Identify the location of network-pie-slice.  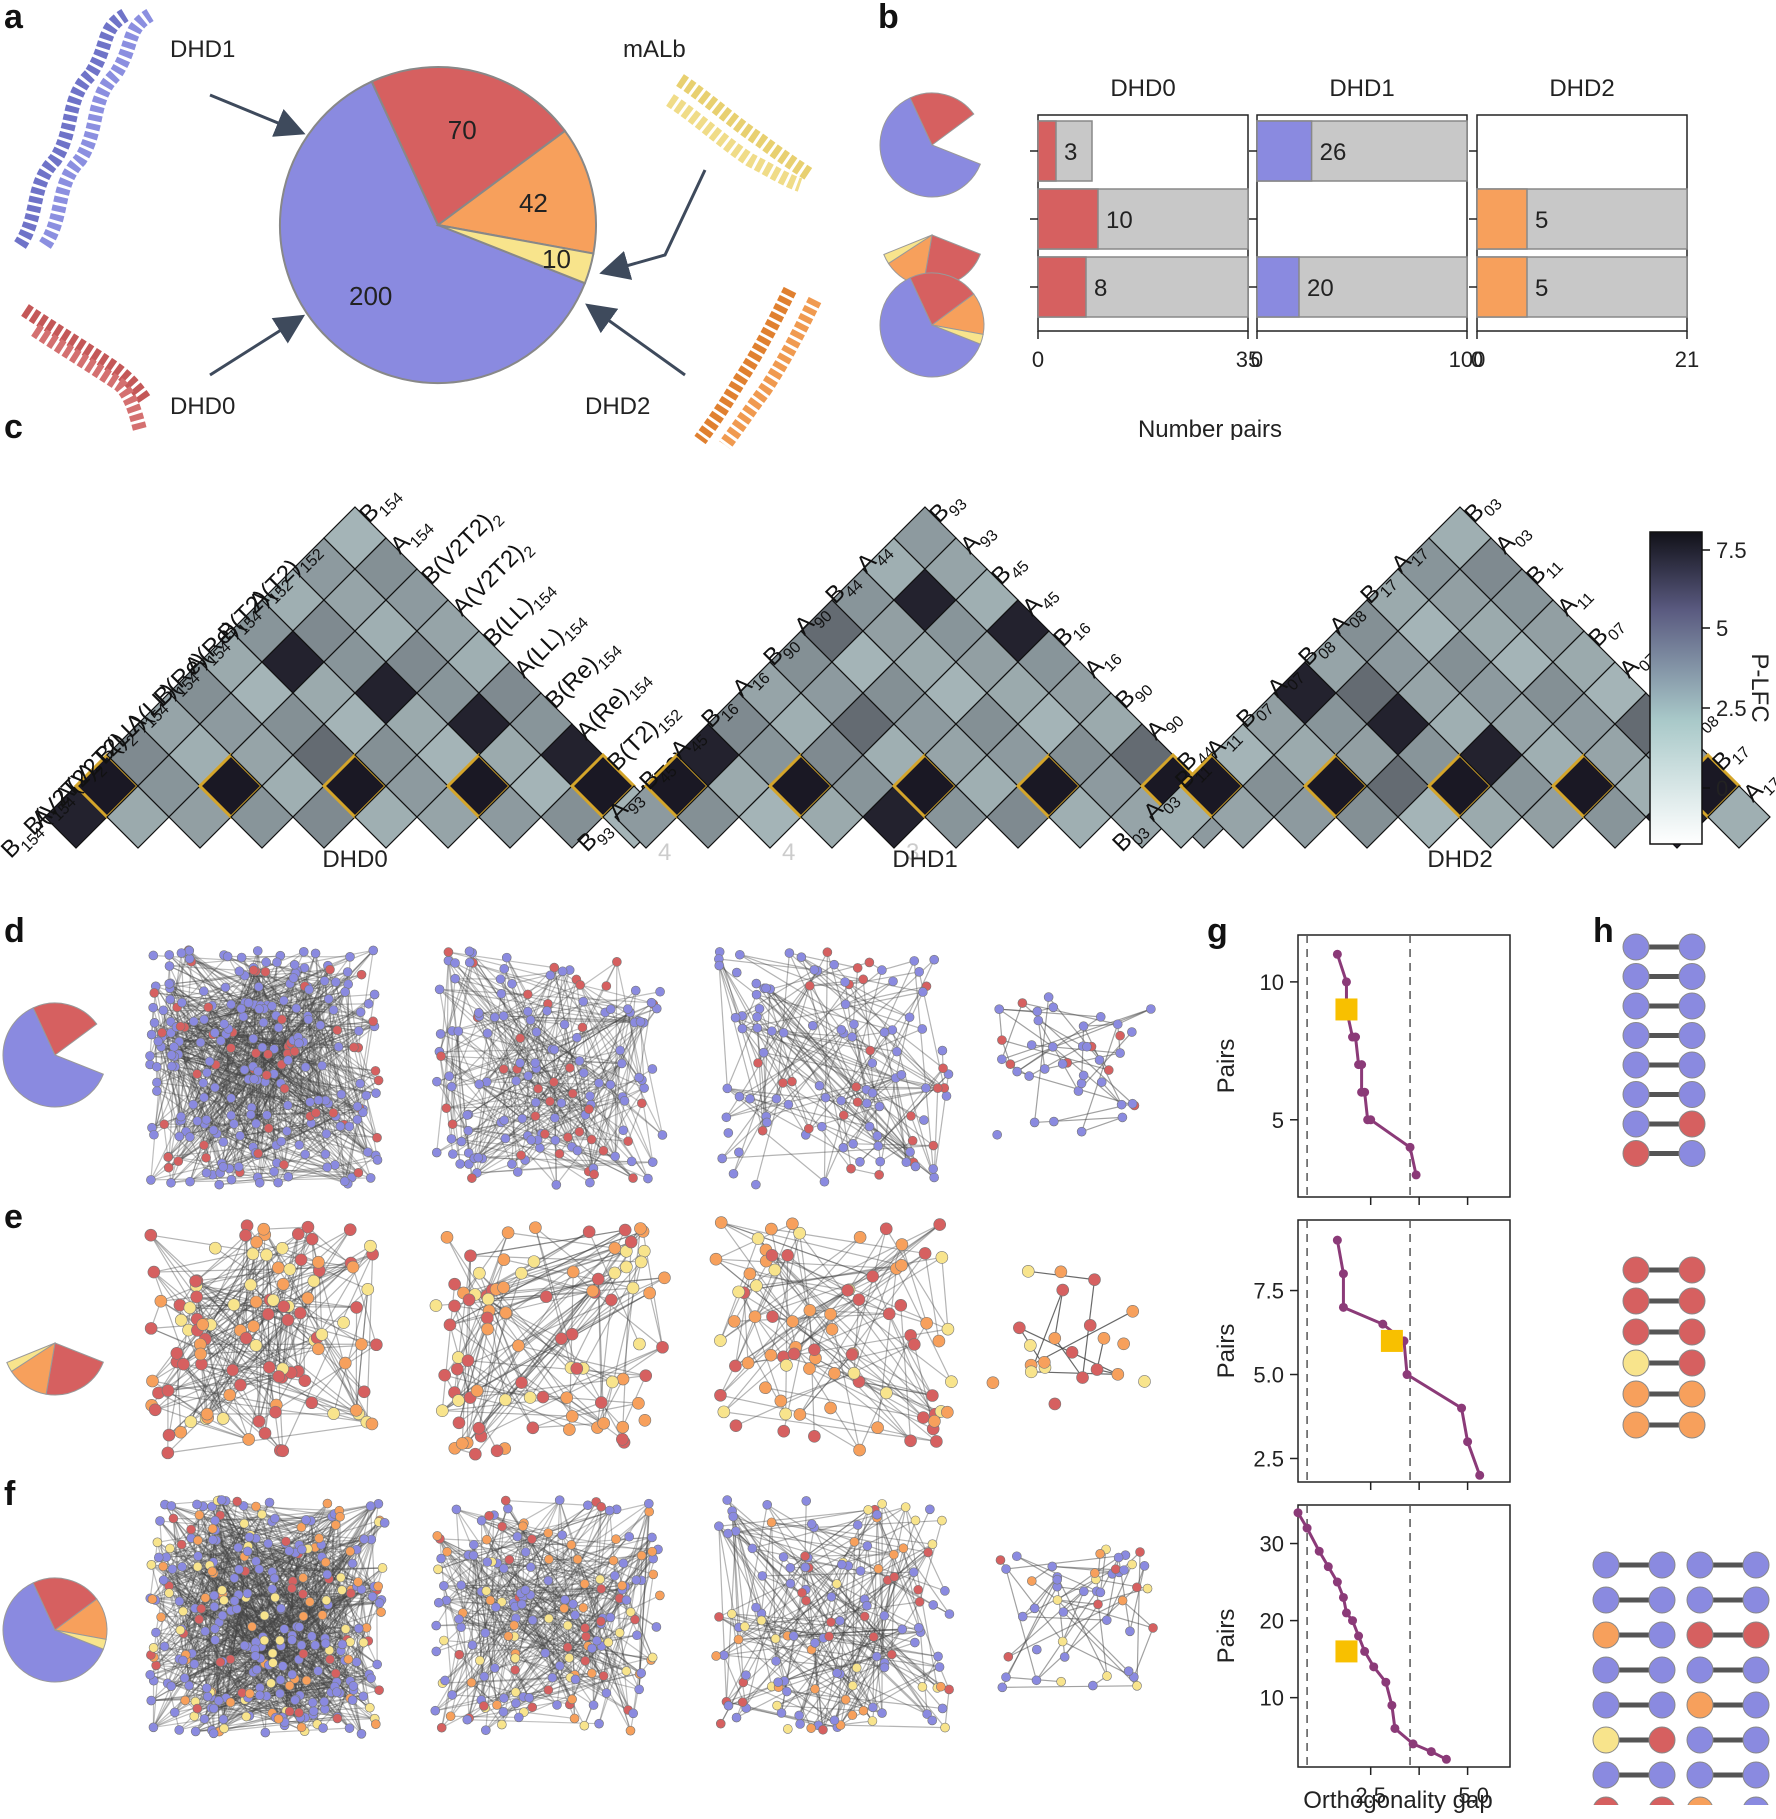
(31, 1357).